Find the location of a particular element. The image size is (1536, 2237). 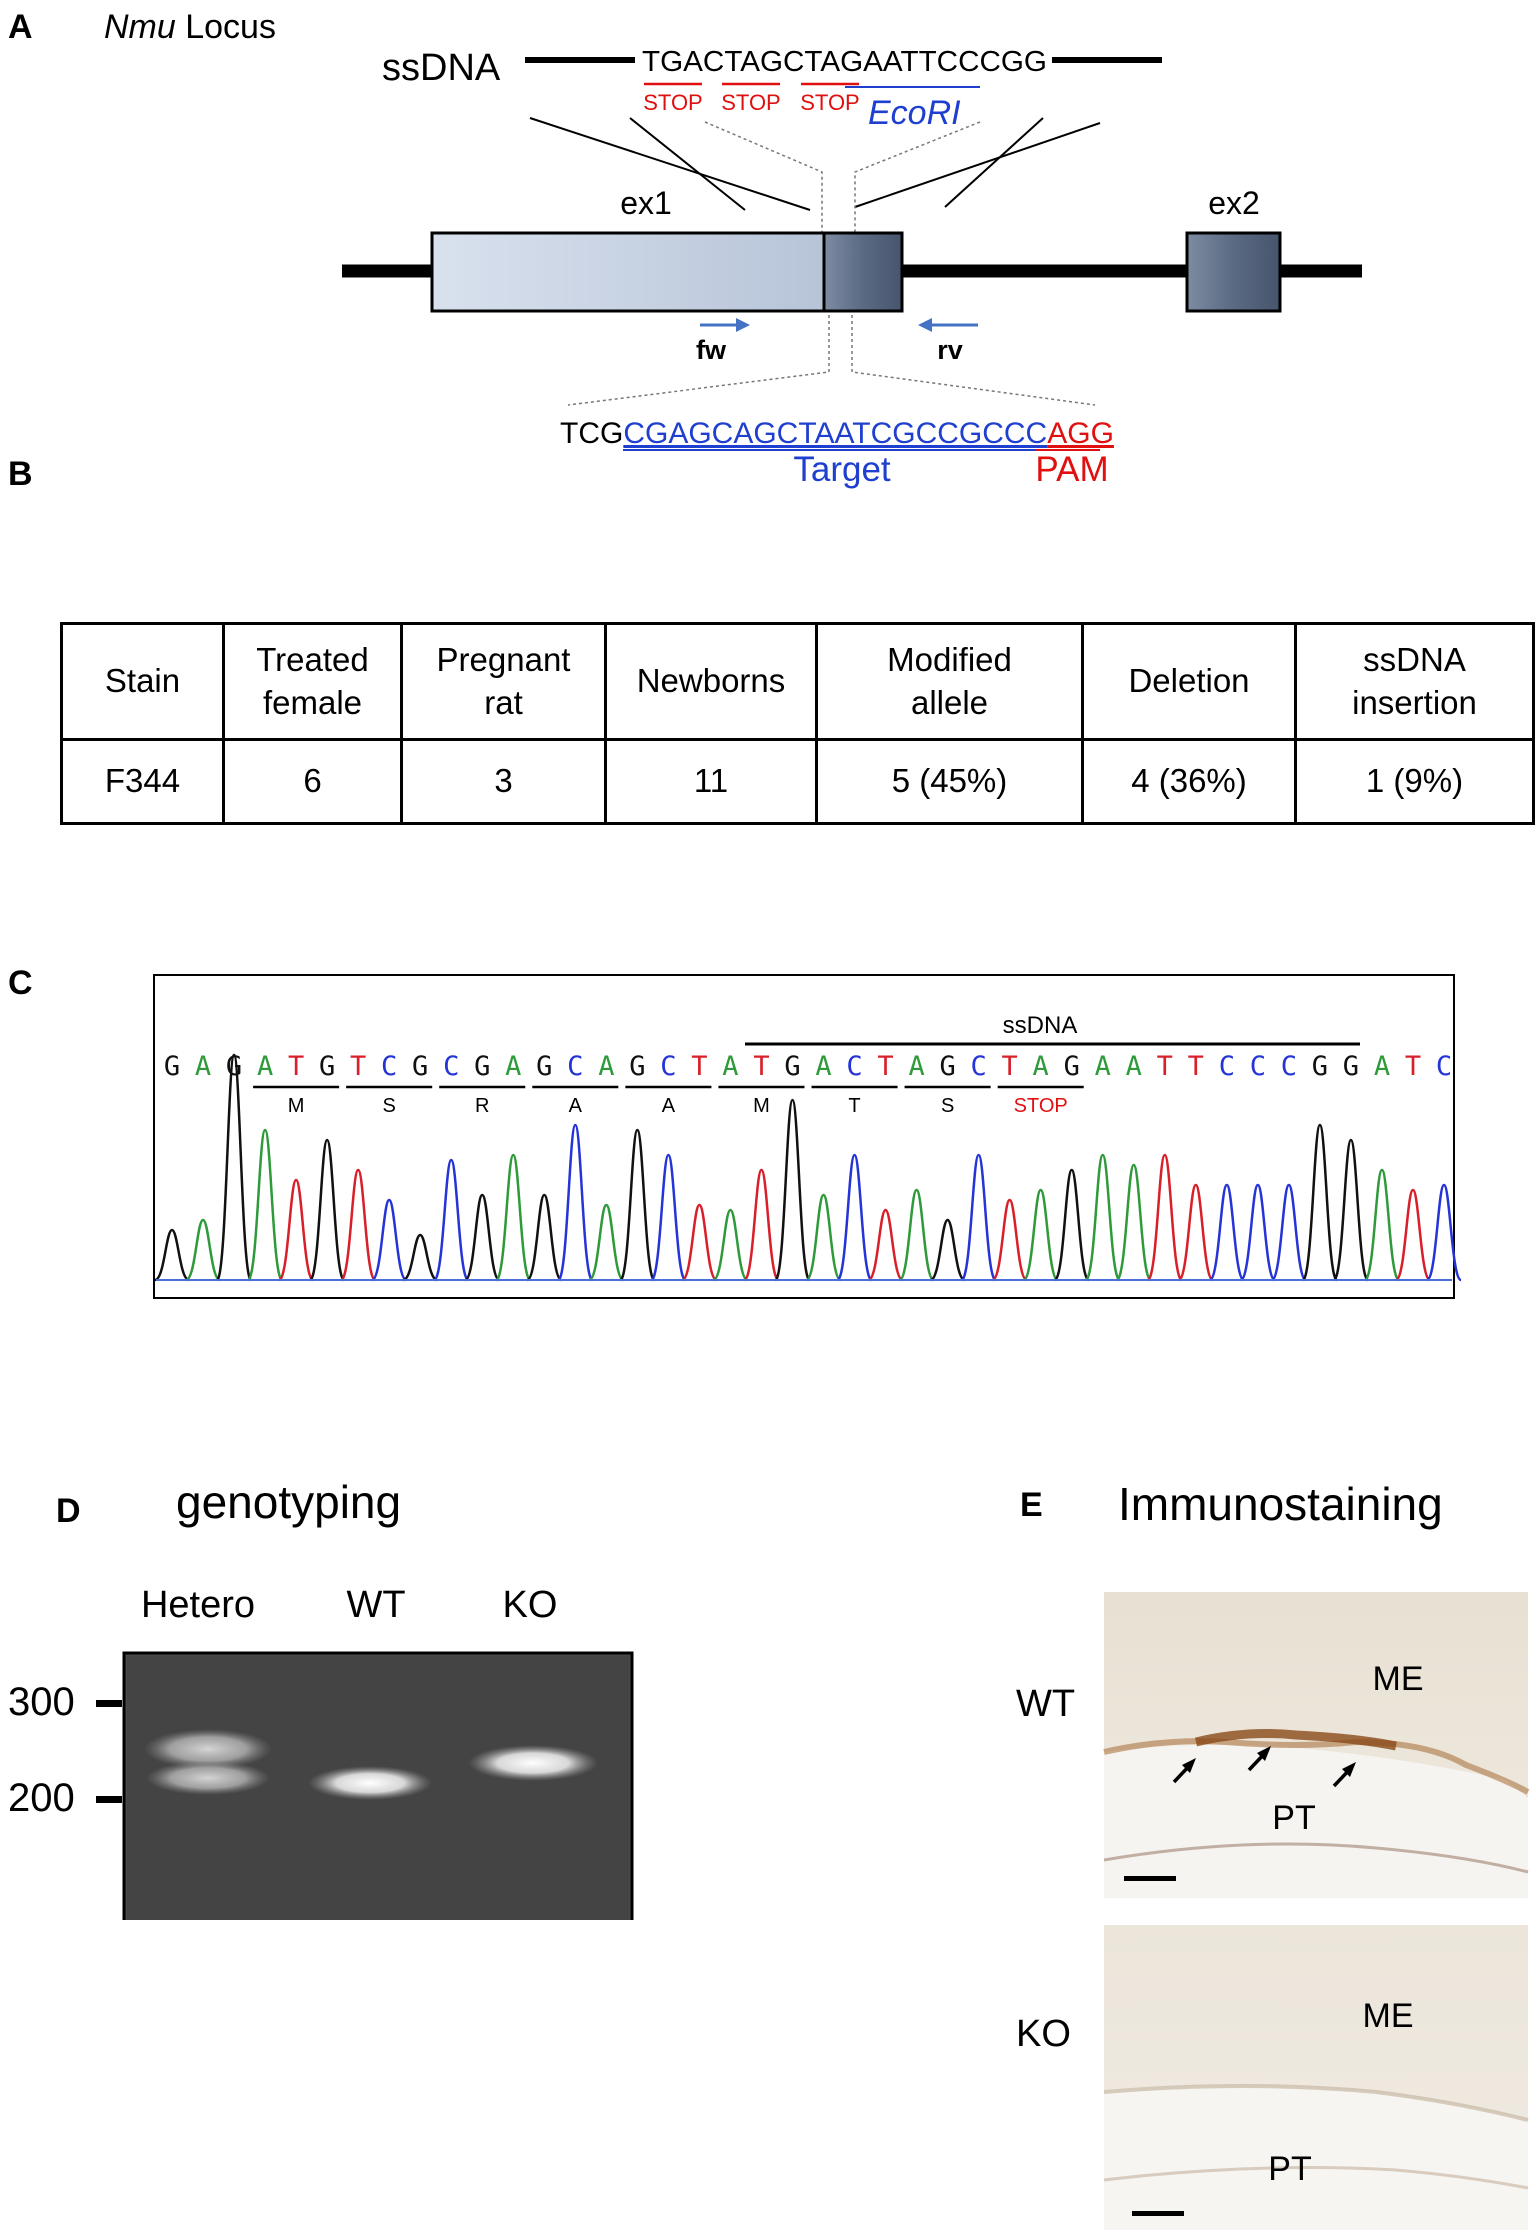

gel-band-hetero-upper is located at coordinates (208, 1749).